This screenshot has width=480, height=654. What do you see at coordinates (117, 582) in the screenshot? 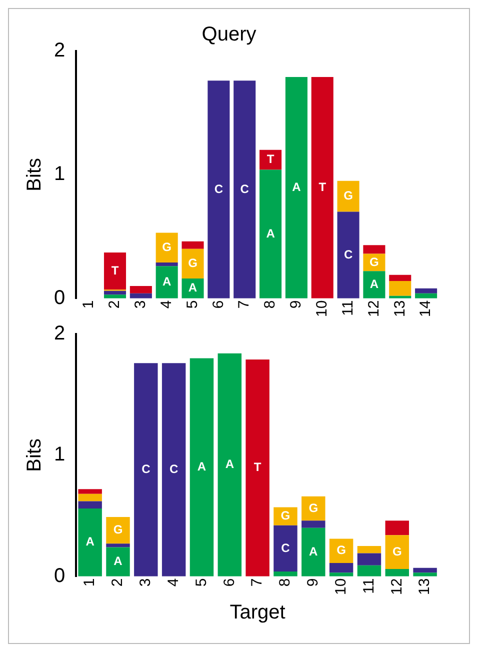
I see `x-tick-label: 2` at bounding box center [117, 582].